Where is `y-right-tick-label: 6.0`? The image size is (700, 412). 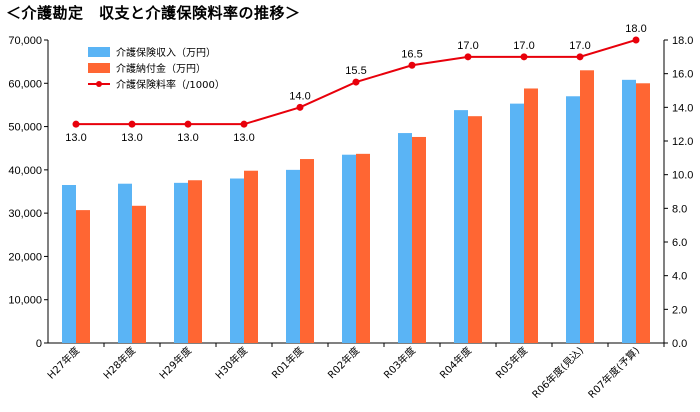
y-right-tick-label: 6.0 is located at coordinates (679, 243).